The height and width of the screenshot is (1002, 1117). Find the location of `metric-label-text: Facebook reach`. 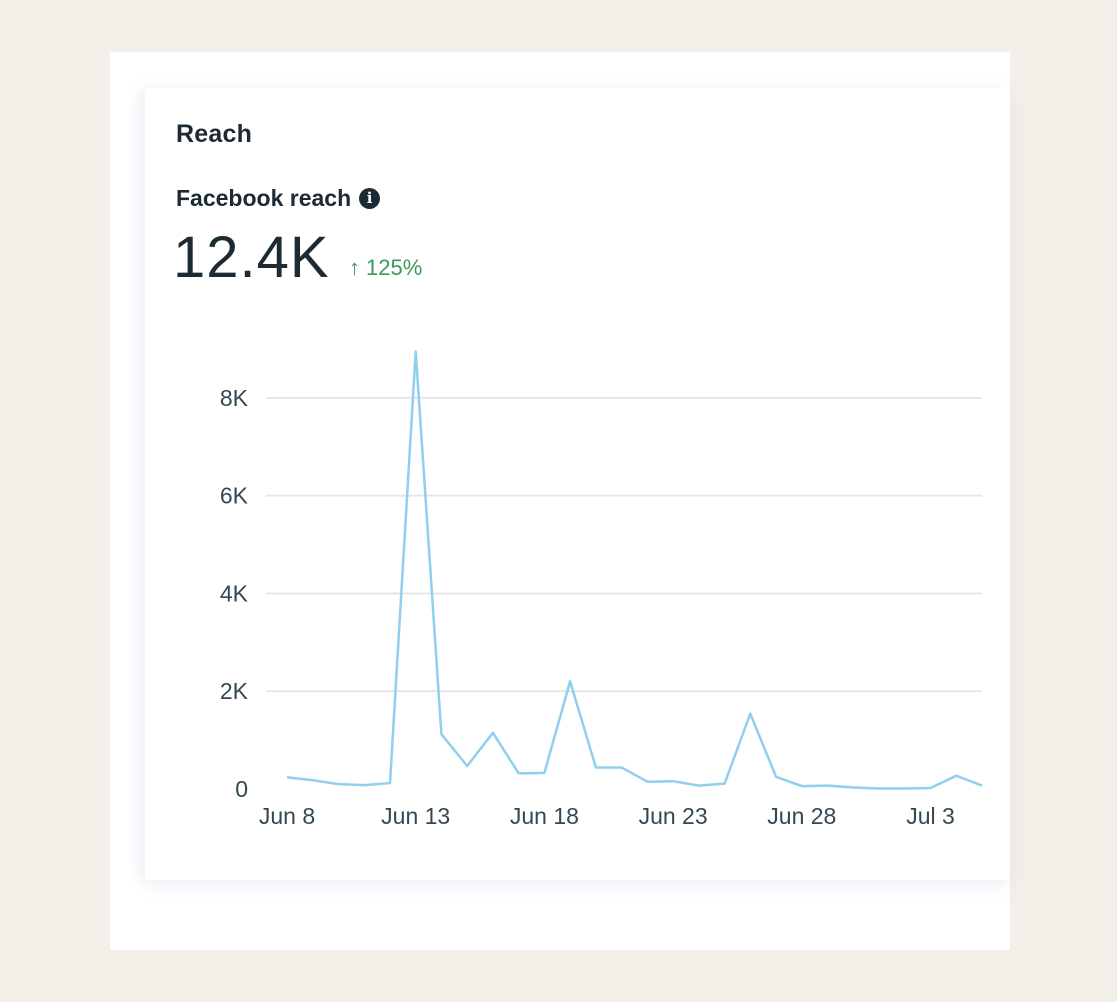

metric-label-text: Facebook reach is located at coordinates (264, 198).